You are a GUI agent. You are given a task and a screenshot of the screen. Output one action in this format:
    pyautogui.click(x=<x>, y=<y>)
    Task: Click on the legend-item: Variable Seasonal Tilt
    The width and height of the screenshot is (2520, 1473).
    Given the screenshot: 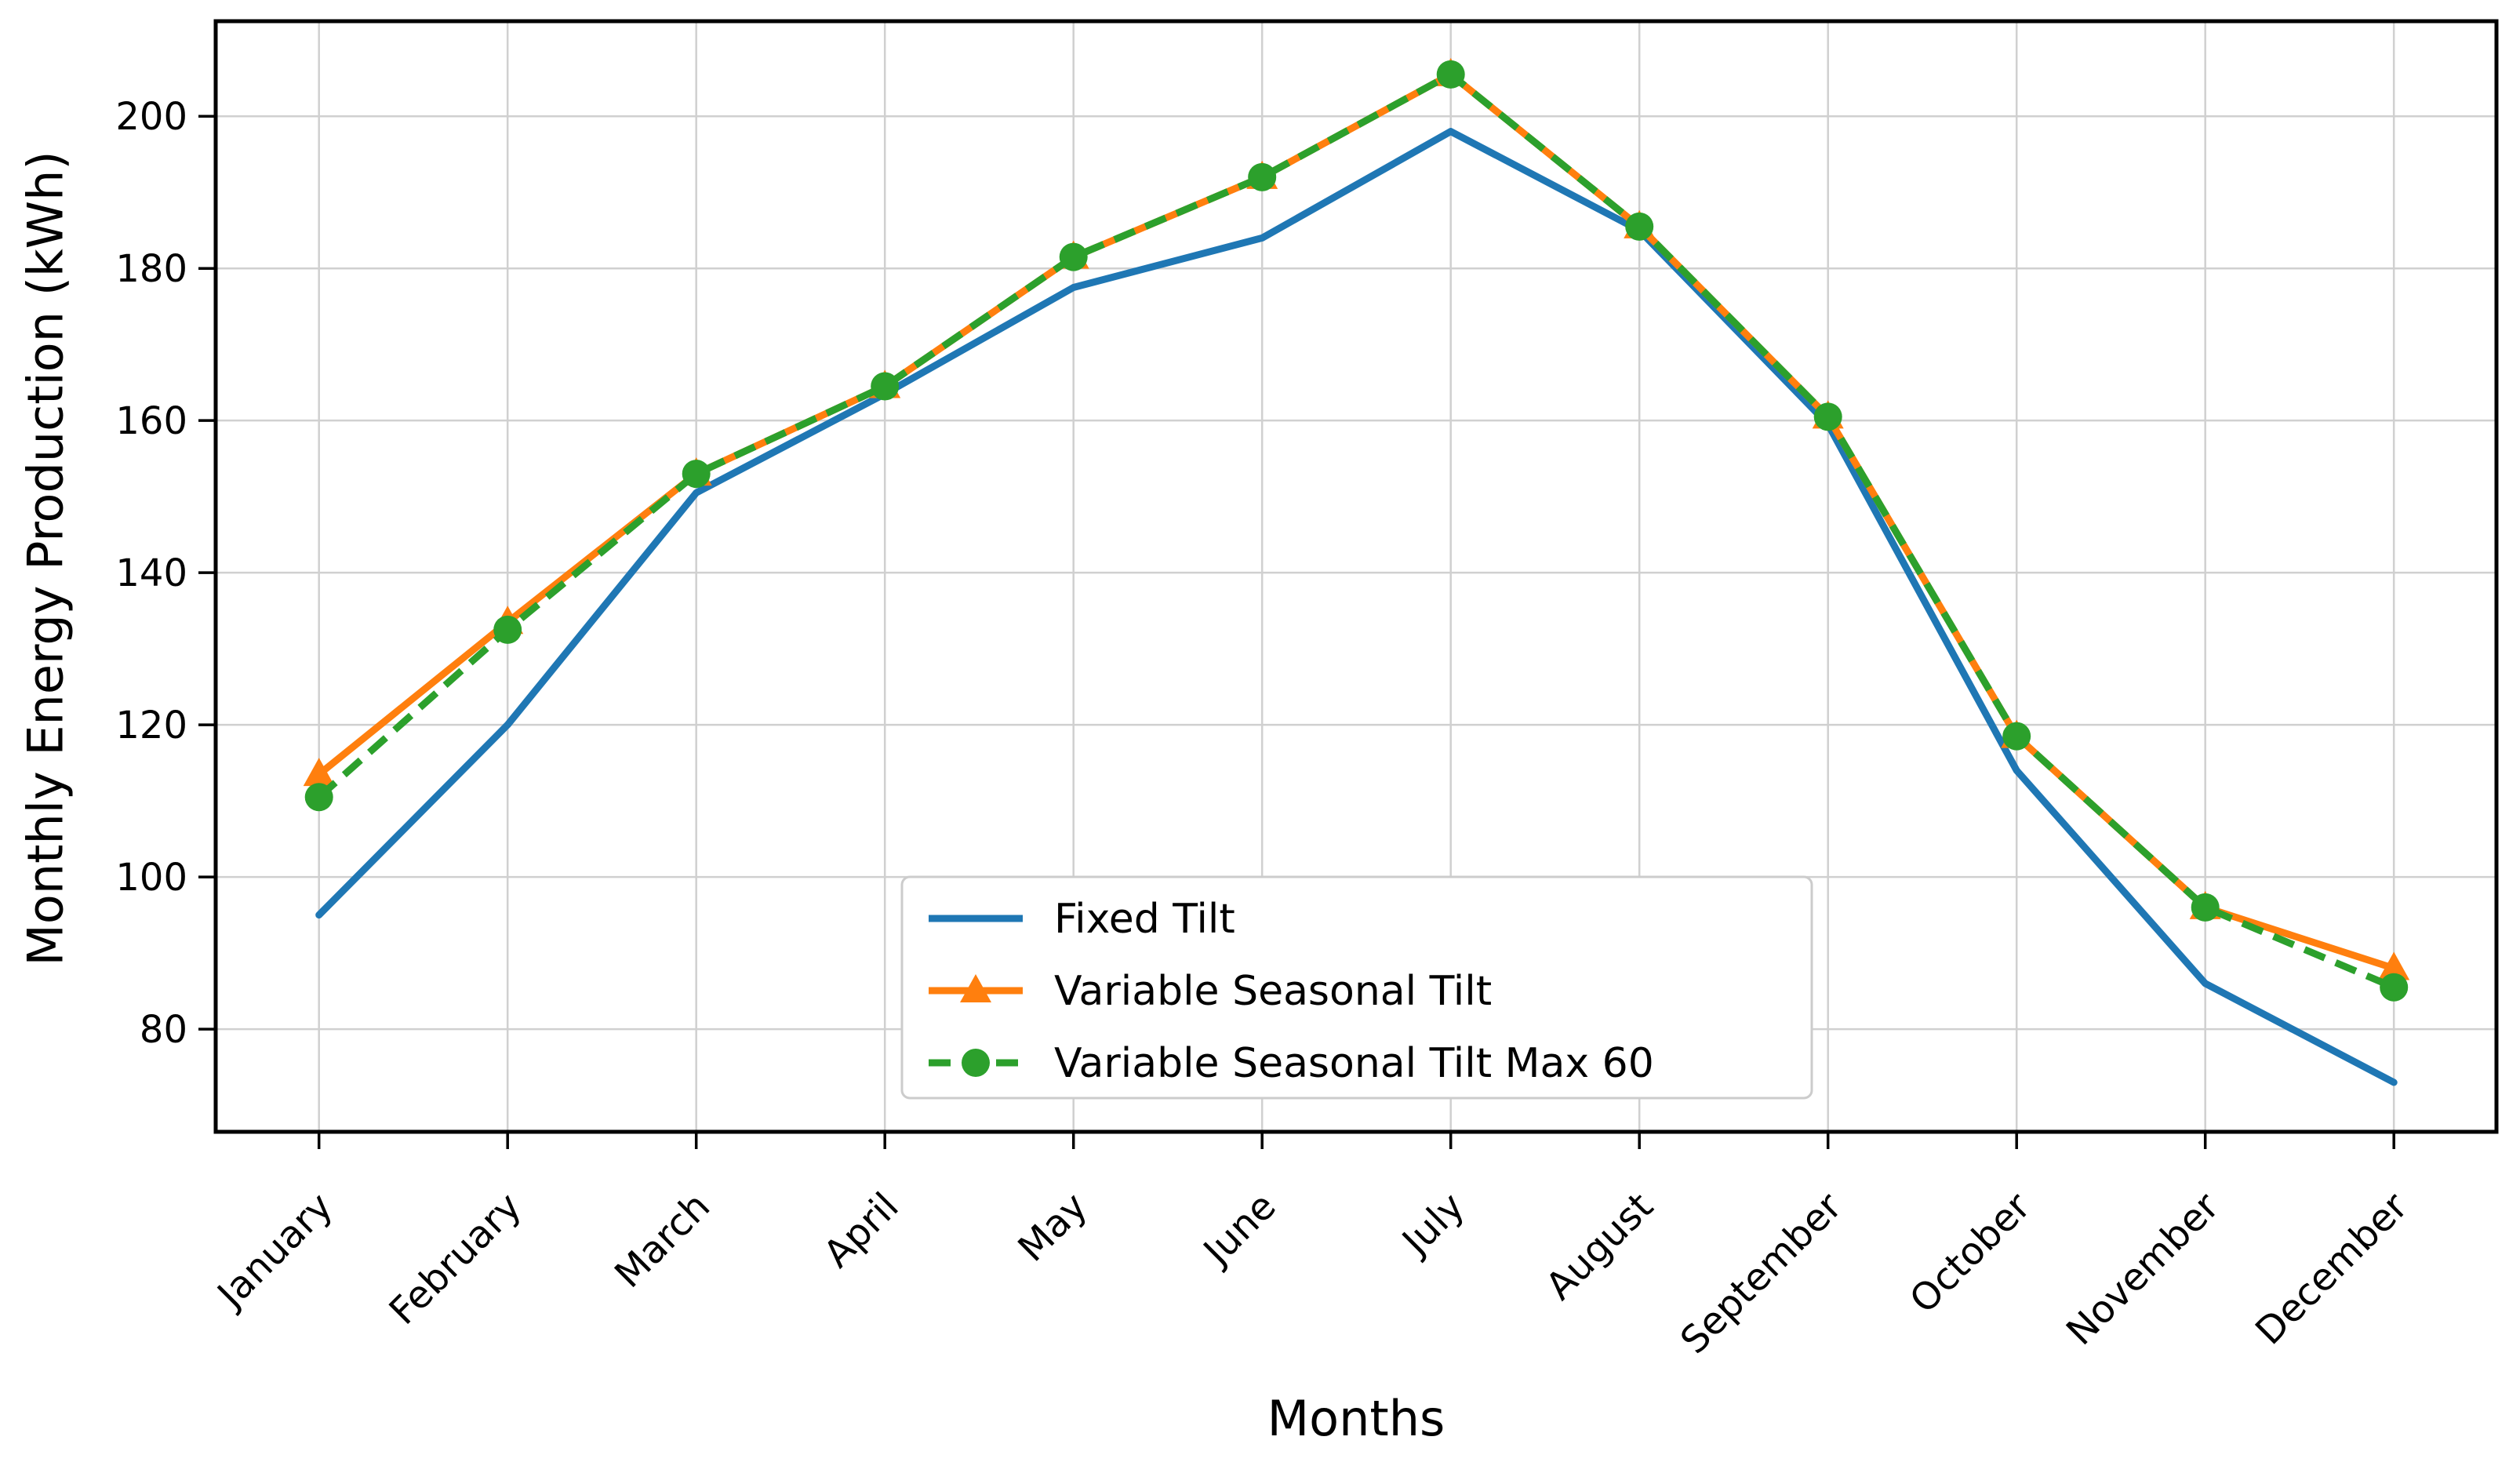 What is the action you would take?
    pyautogui.click(x=1210, y=992)
    